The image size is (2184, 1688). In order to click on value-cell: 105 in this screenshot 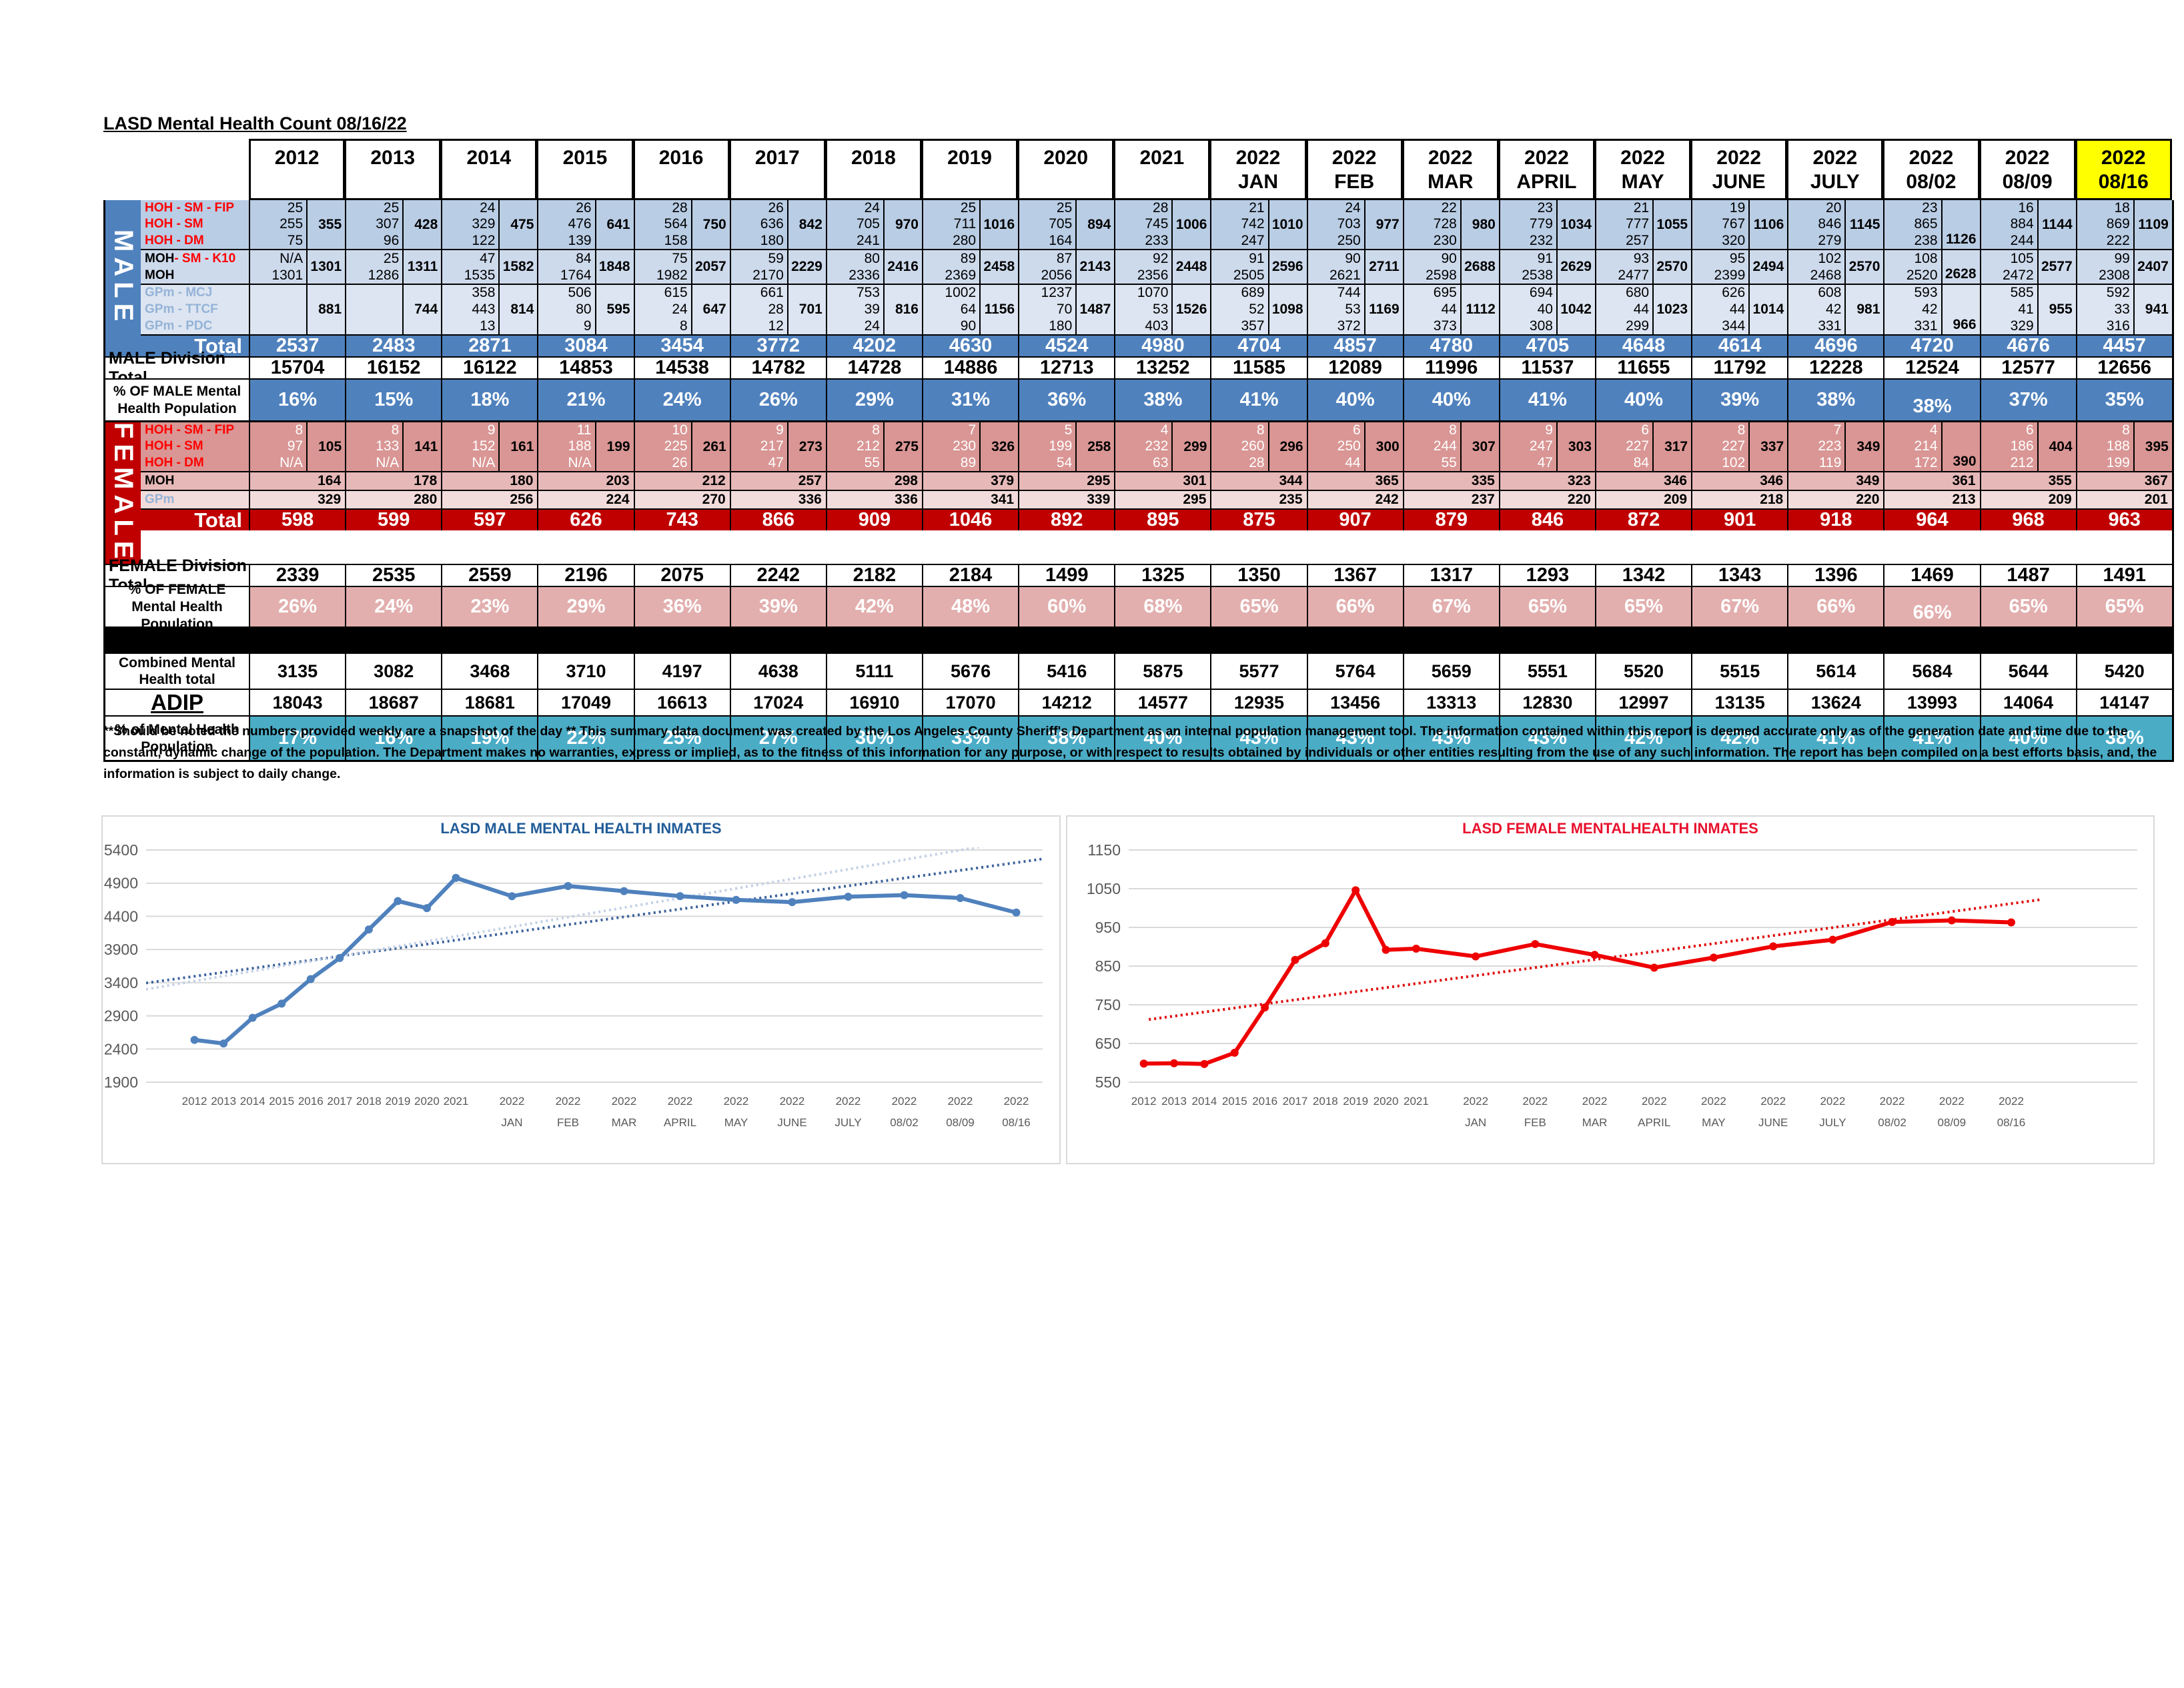, I will do `click(2022, 258)`.